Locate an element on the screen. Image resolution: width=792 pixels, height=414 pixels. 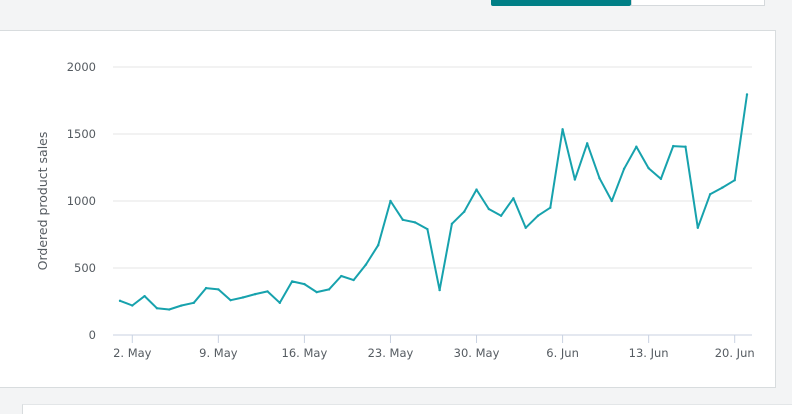
x-tick-label: 9. May is located at coordinates (218, 353).